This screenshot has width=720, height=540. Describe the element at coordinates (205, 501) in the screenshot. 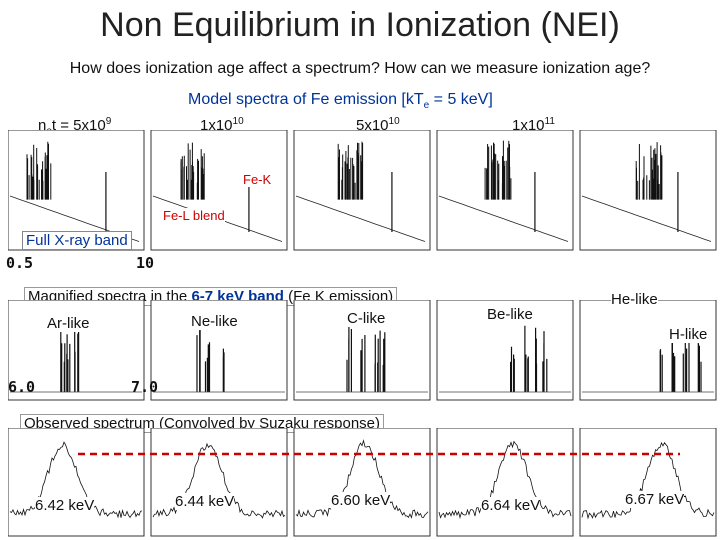

I see `observed-energy-2: 6.44 keV` at that location.